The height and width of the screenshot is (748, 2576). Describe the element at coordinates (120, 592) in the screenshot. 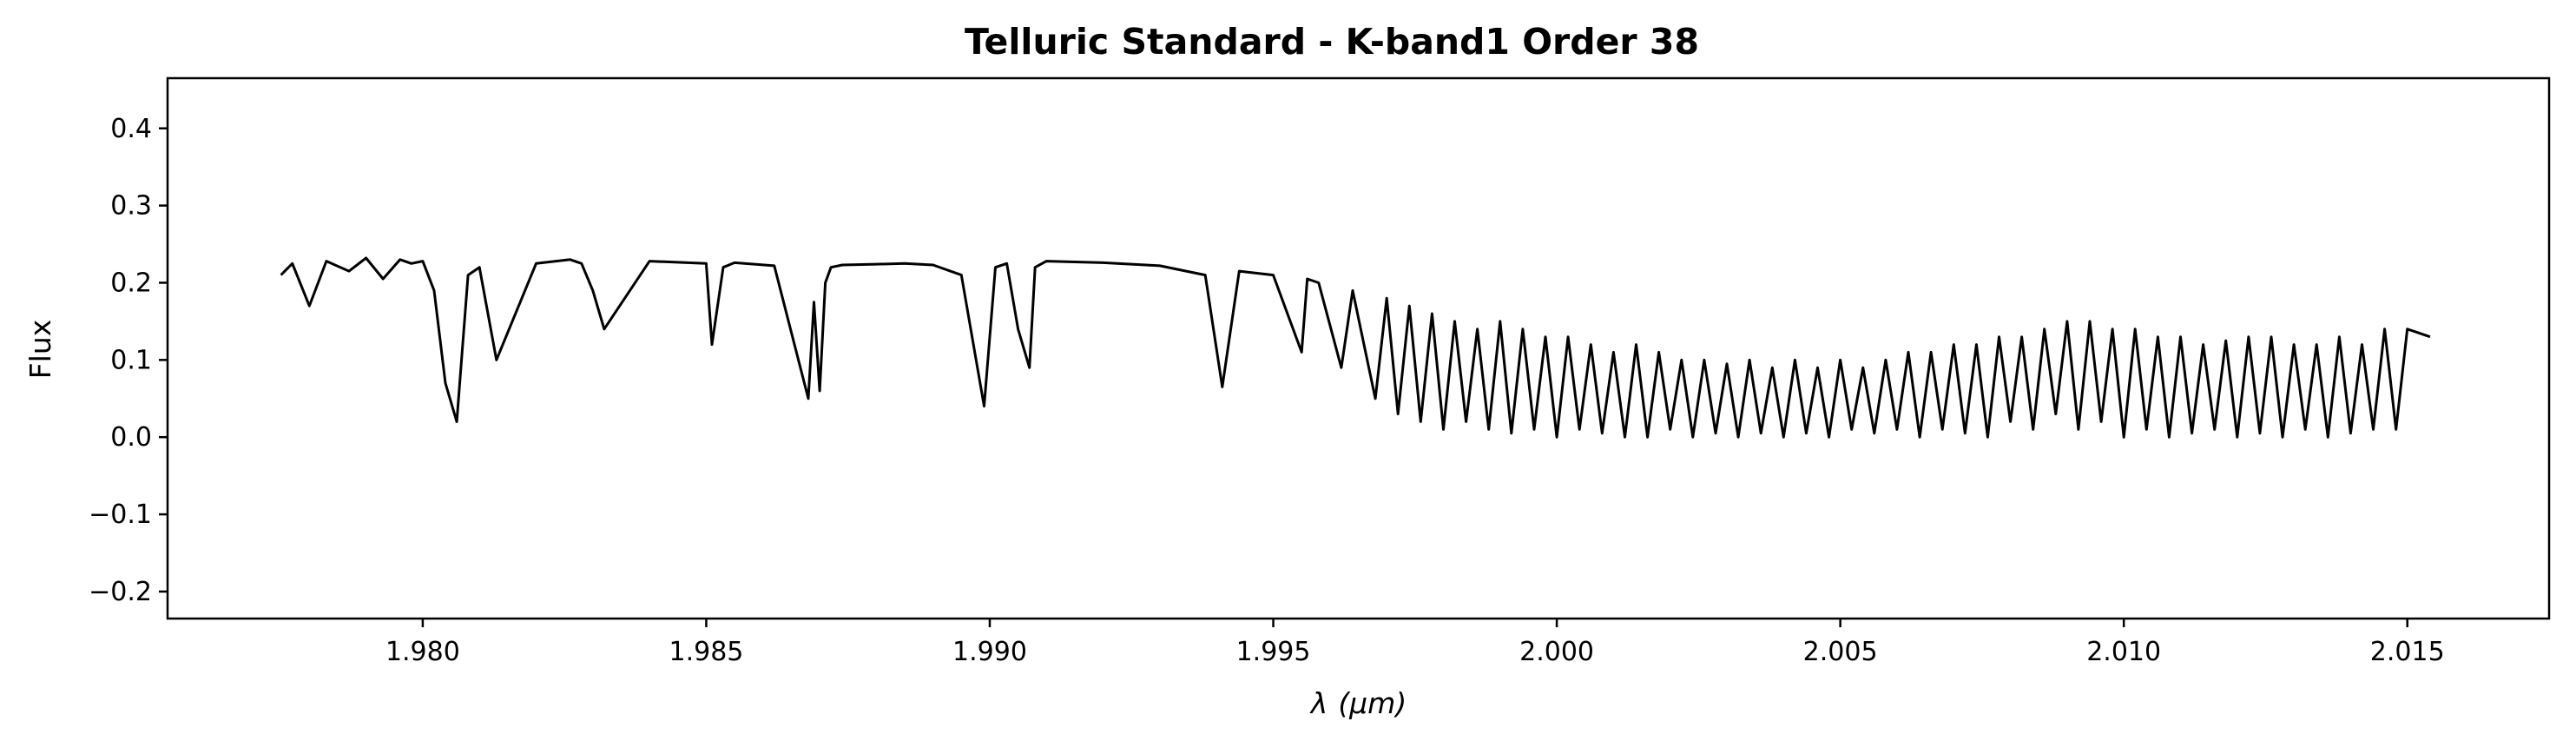

I see `y-tick-label: −0.2` at that location.